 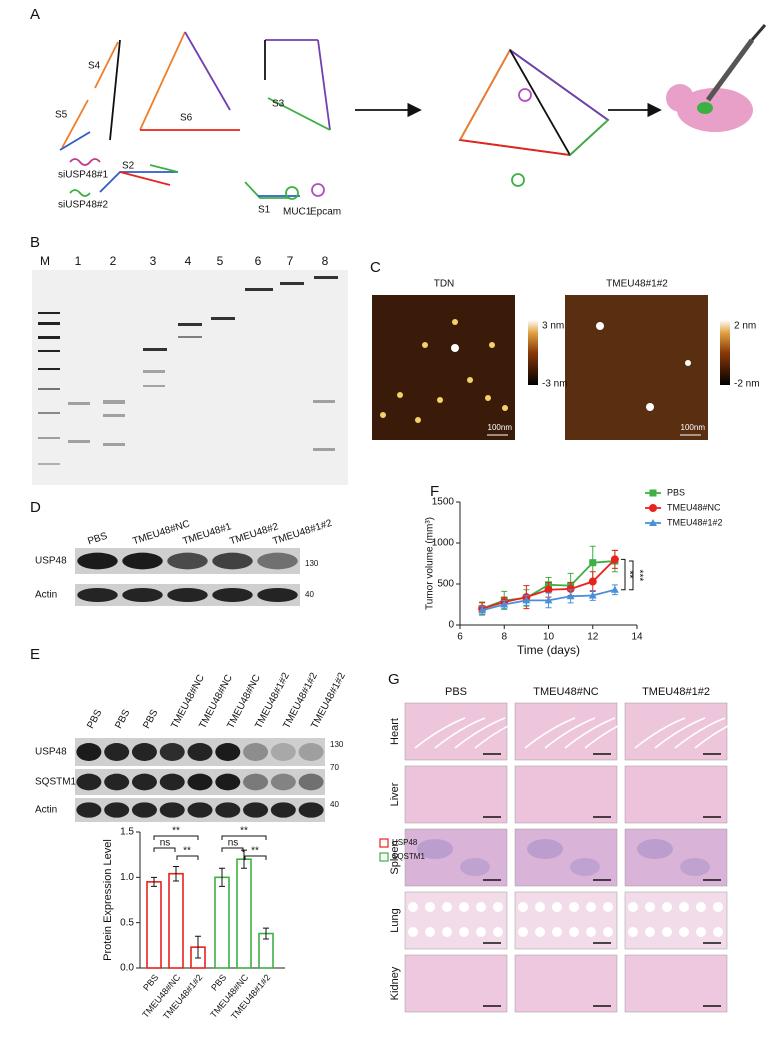 I want to click on column-header: PBS, so click(x=456, y=692).